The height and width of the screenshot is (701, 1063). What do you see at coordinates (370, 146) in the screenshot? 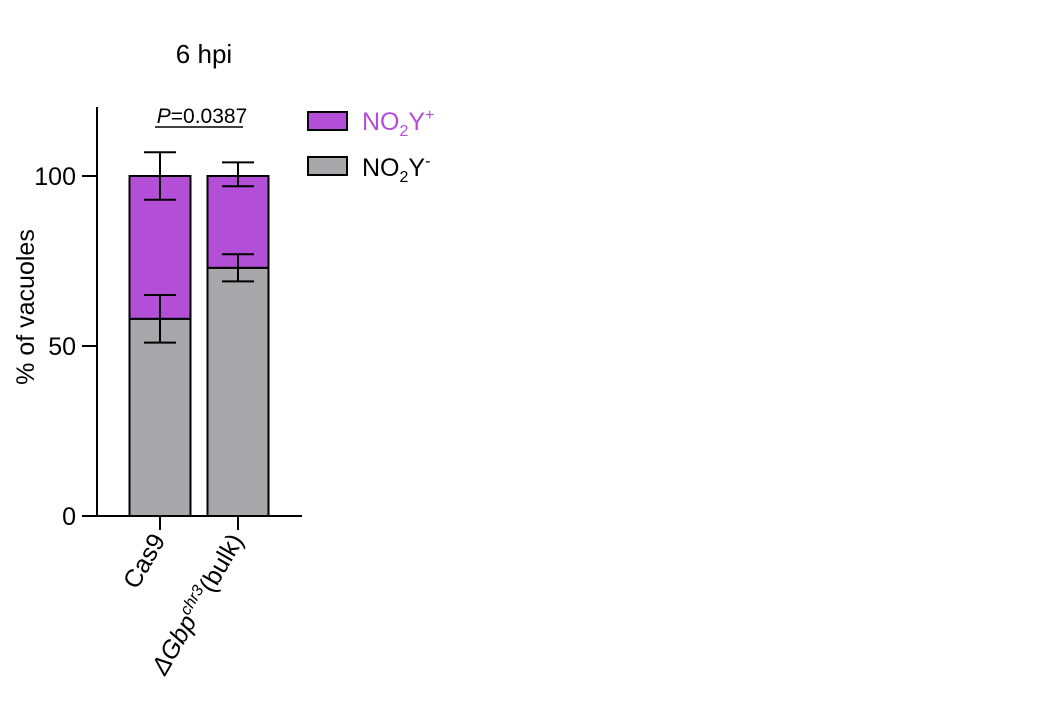
I see `legend: NO2Y+ NO2Y-` at bounding box center [370, 146].